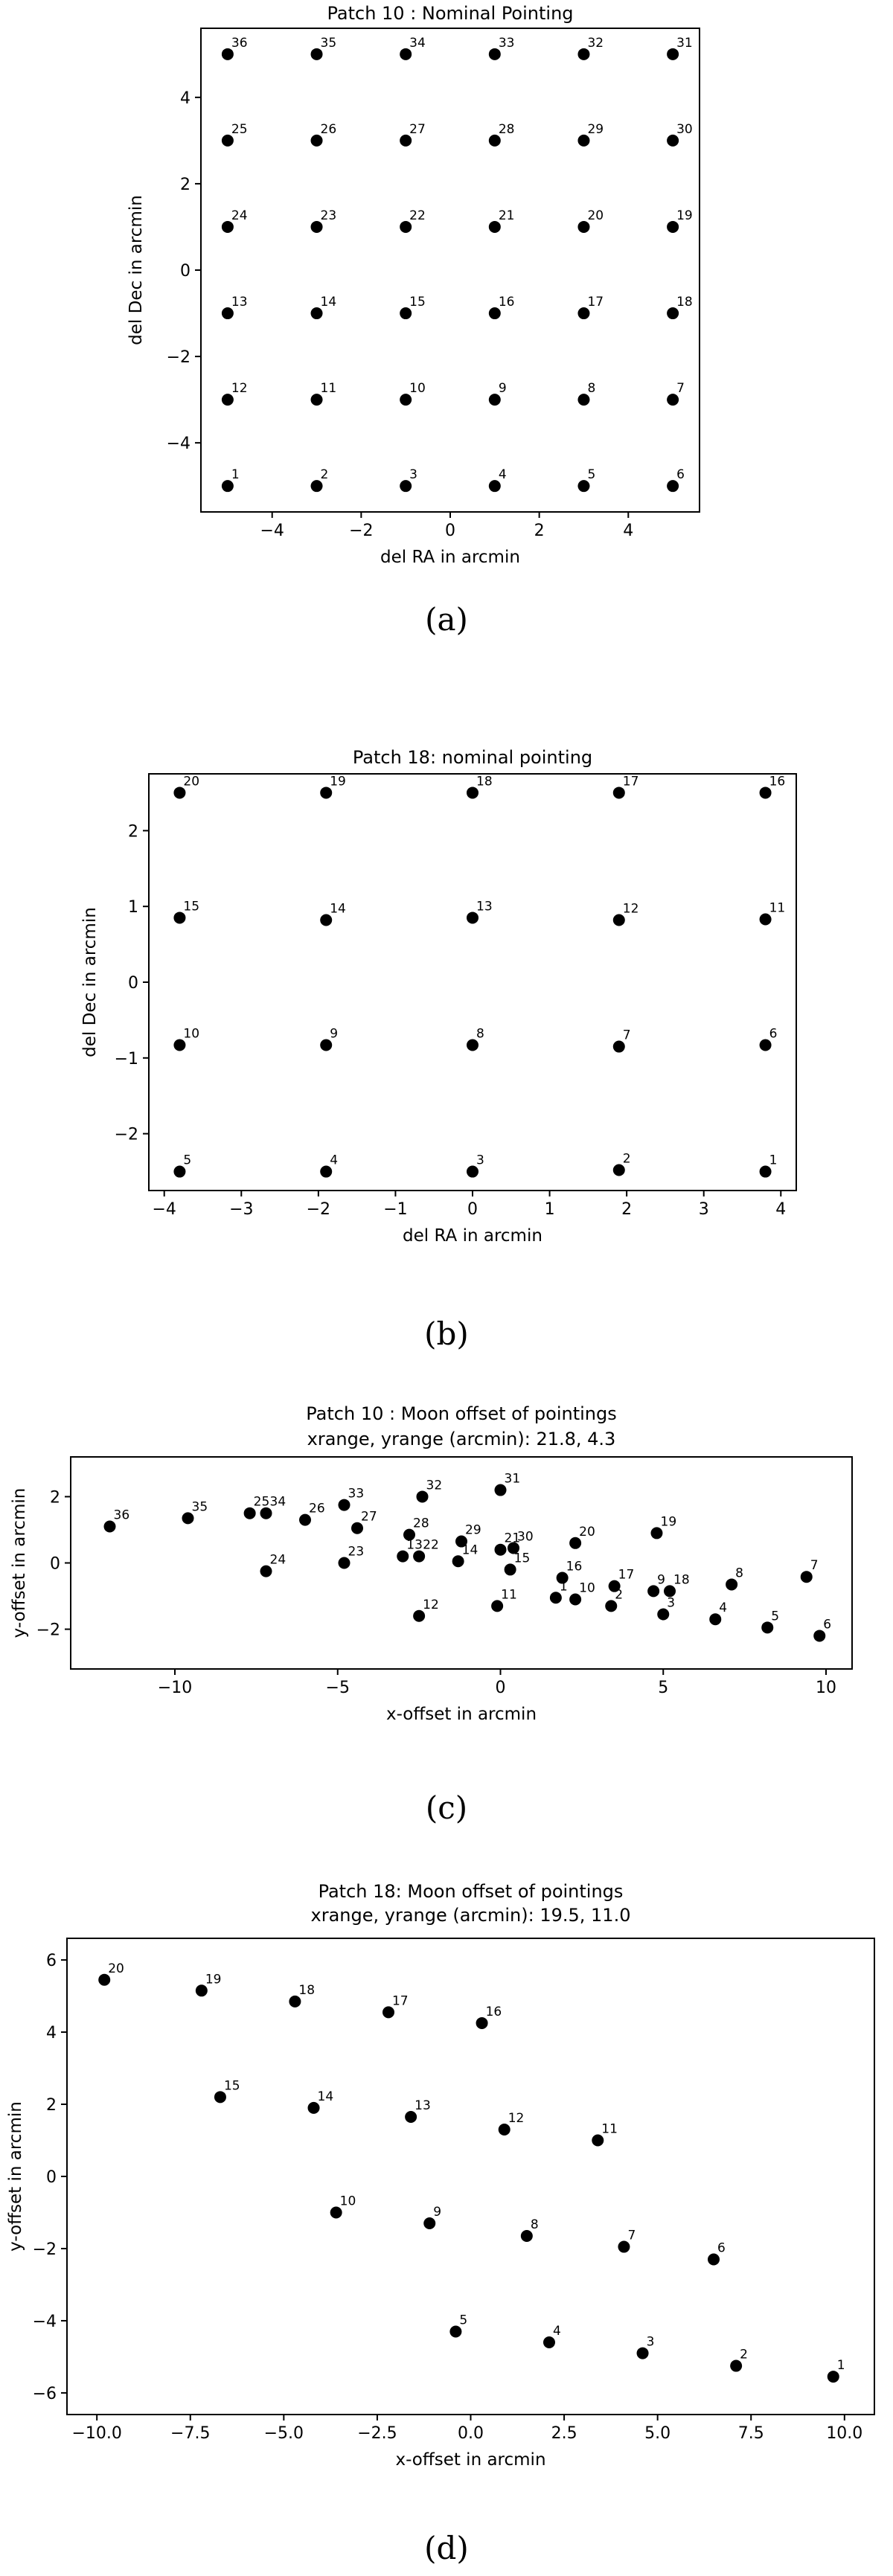 Image resolution: width=893 pixels, height=2576 pixels. Describe the element at coordinates (418, 303) in the screenshot. I see `point-label: 15` at that location.